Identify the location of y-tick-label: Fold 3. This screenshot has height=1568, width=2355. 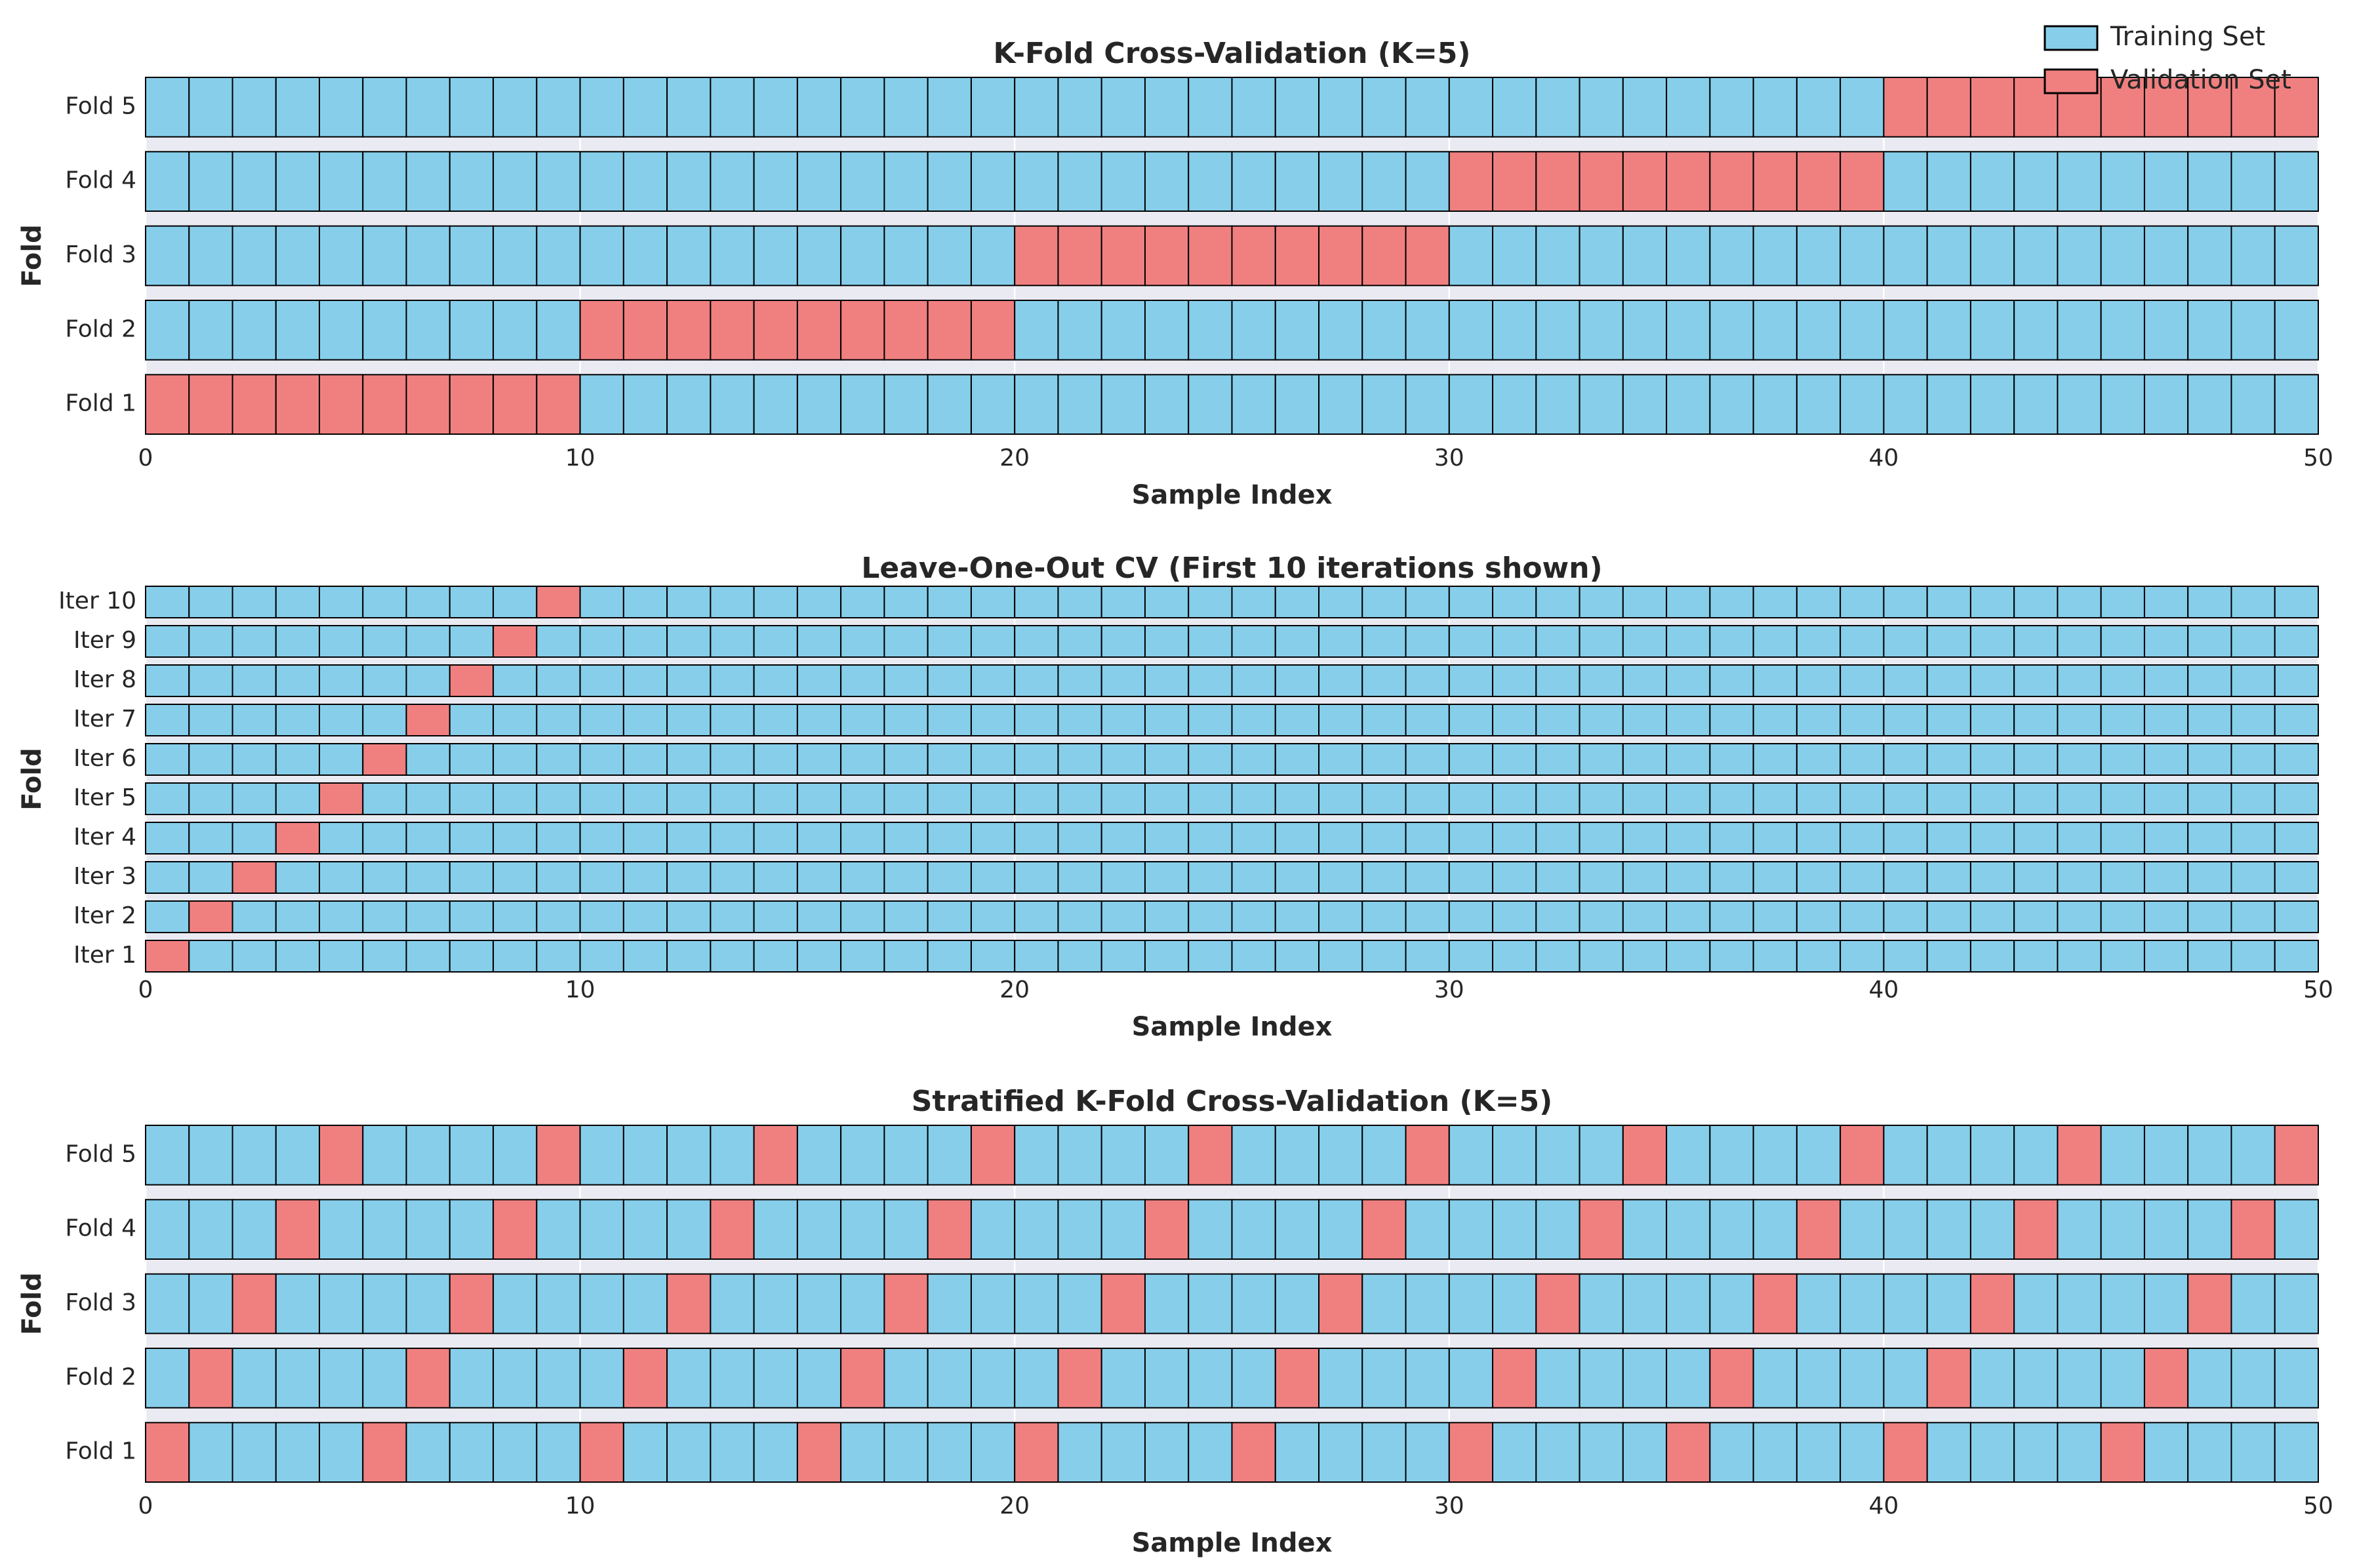
(101, 1302).